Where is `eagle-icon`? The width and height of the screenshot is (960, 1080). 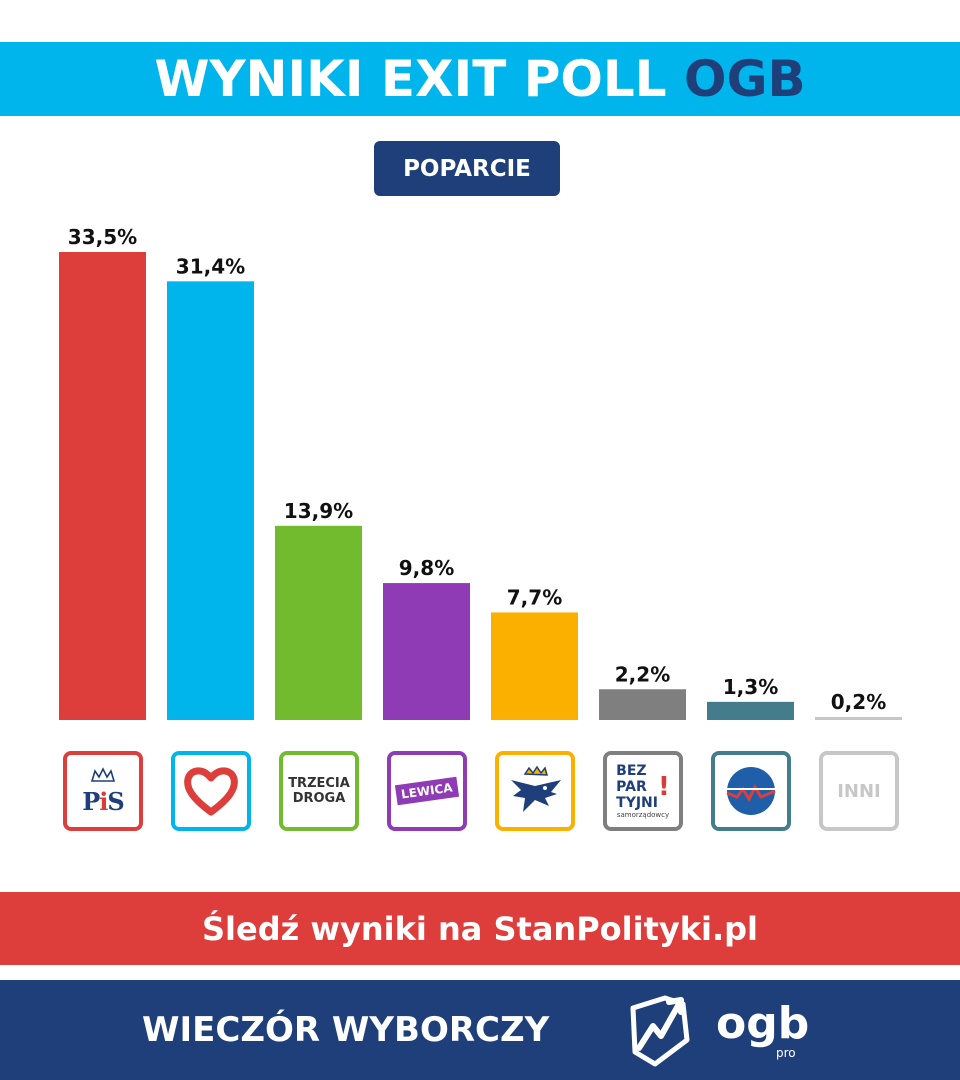
eagle-icon is located at coordinates (536, 789).